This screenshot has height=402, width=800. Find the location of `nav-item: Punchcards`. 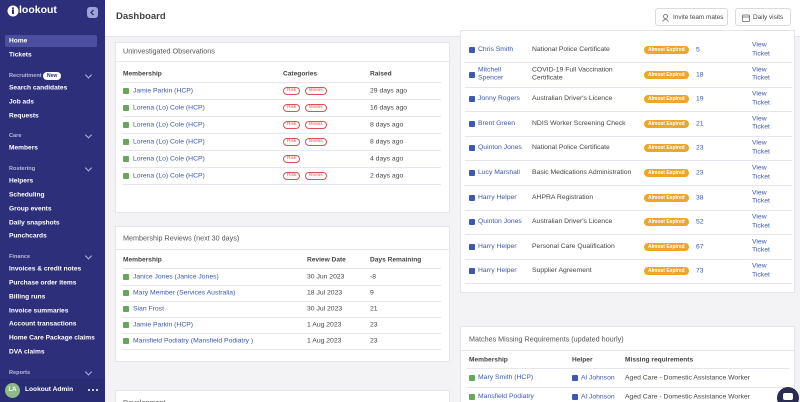

nav-item: Punchcards is located at coordinates (28, 236).